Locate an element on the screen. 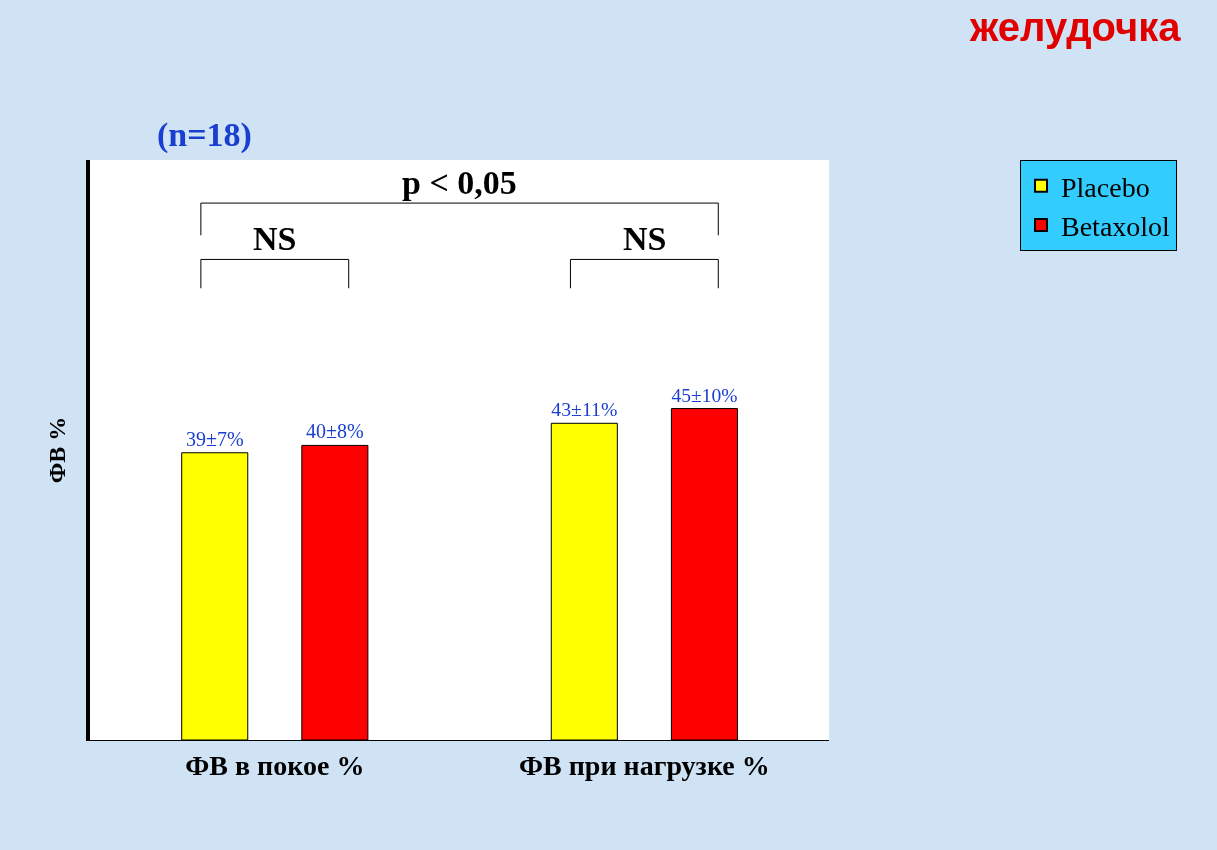 The image size is (1217, 850). y-axis-title: ФВ % is located at coordinates (56, 450).